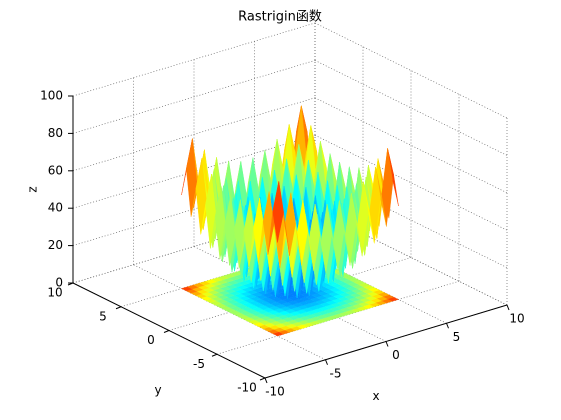 The width and height of the screenshot is (561, 420). Describe the element at coordinates (396, 355) in the screenshot. I see `x-tick-label: 0` at that location.